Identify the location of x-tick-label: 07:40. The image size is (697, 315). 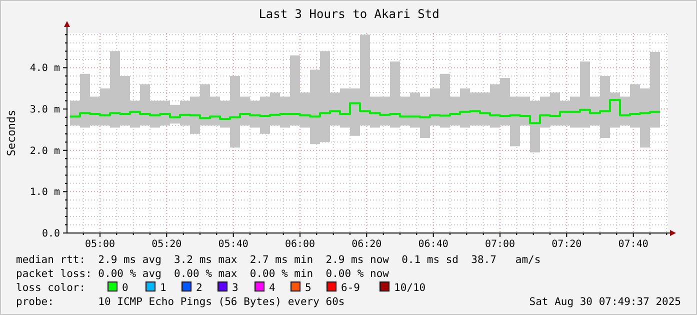
(633, 244).